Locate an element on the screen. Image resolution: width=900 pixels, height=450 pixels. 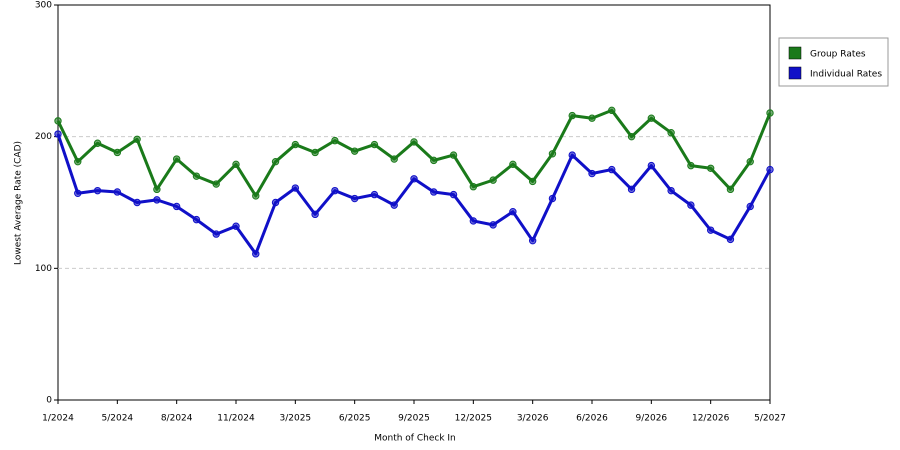
x-tick-label: 6/2026 is located at coordinates (592, 419).